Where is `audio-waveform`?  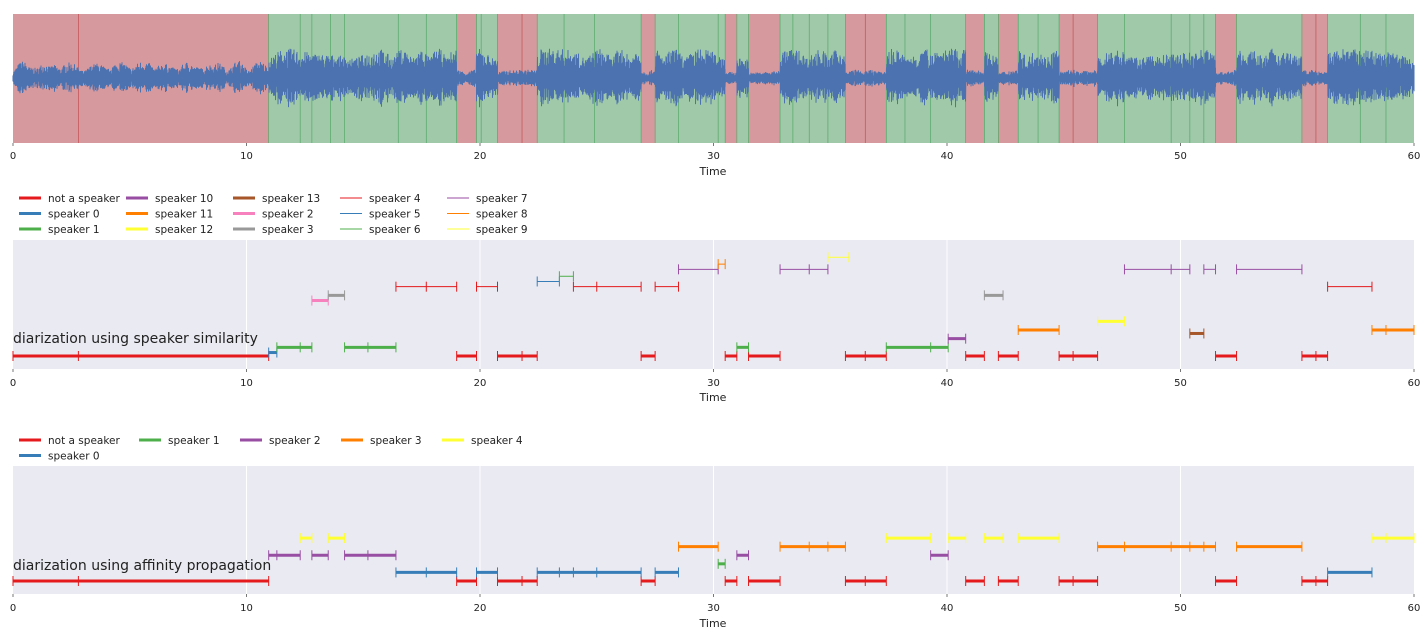
audio-waveform is located at coordinates (713, 78).